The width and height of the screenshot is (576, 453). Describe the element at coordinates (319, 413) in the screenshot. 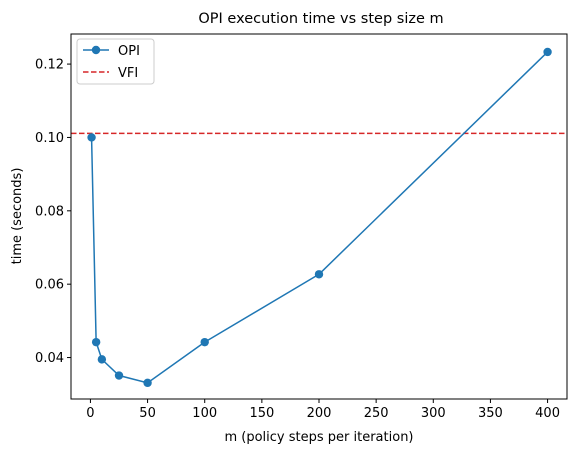

I see `x-tick-label: 200` at that location.